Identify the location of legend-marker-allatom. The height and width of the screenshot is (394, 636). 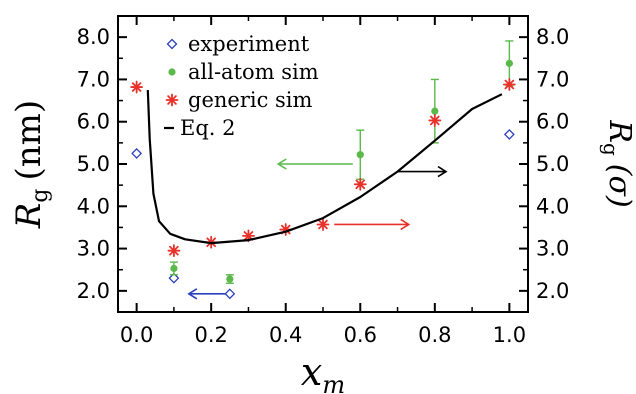
(172, 72).